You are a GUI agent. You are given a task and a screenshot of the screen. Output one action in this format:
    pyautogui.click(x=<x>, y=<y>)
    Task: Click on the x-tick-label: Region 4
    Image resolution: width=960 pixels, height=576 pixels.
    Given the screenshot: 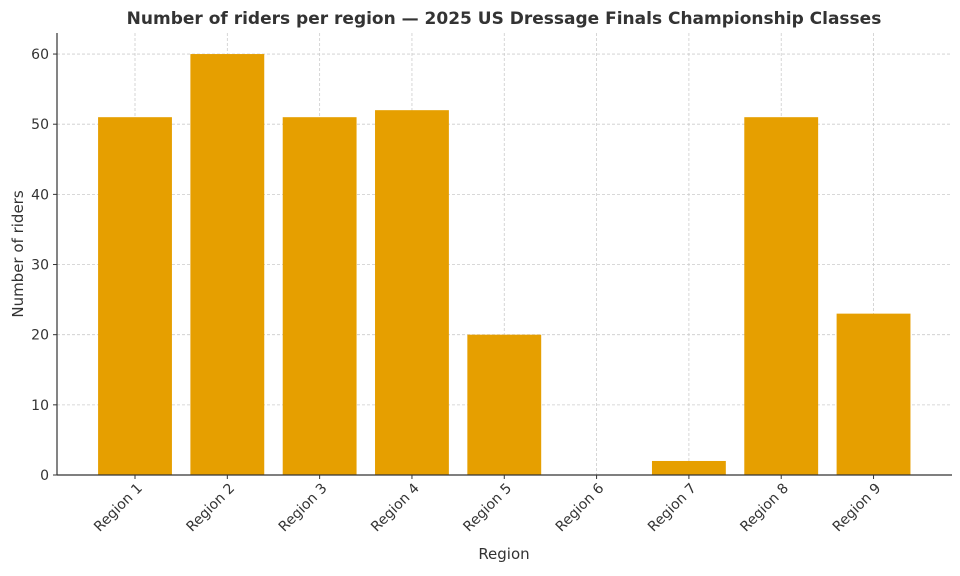 What is the action you would take?
    pyautogui.click(x=395, y=507)
    